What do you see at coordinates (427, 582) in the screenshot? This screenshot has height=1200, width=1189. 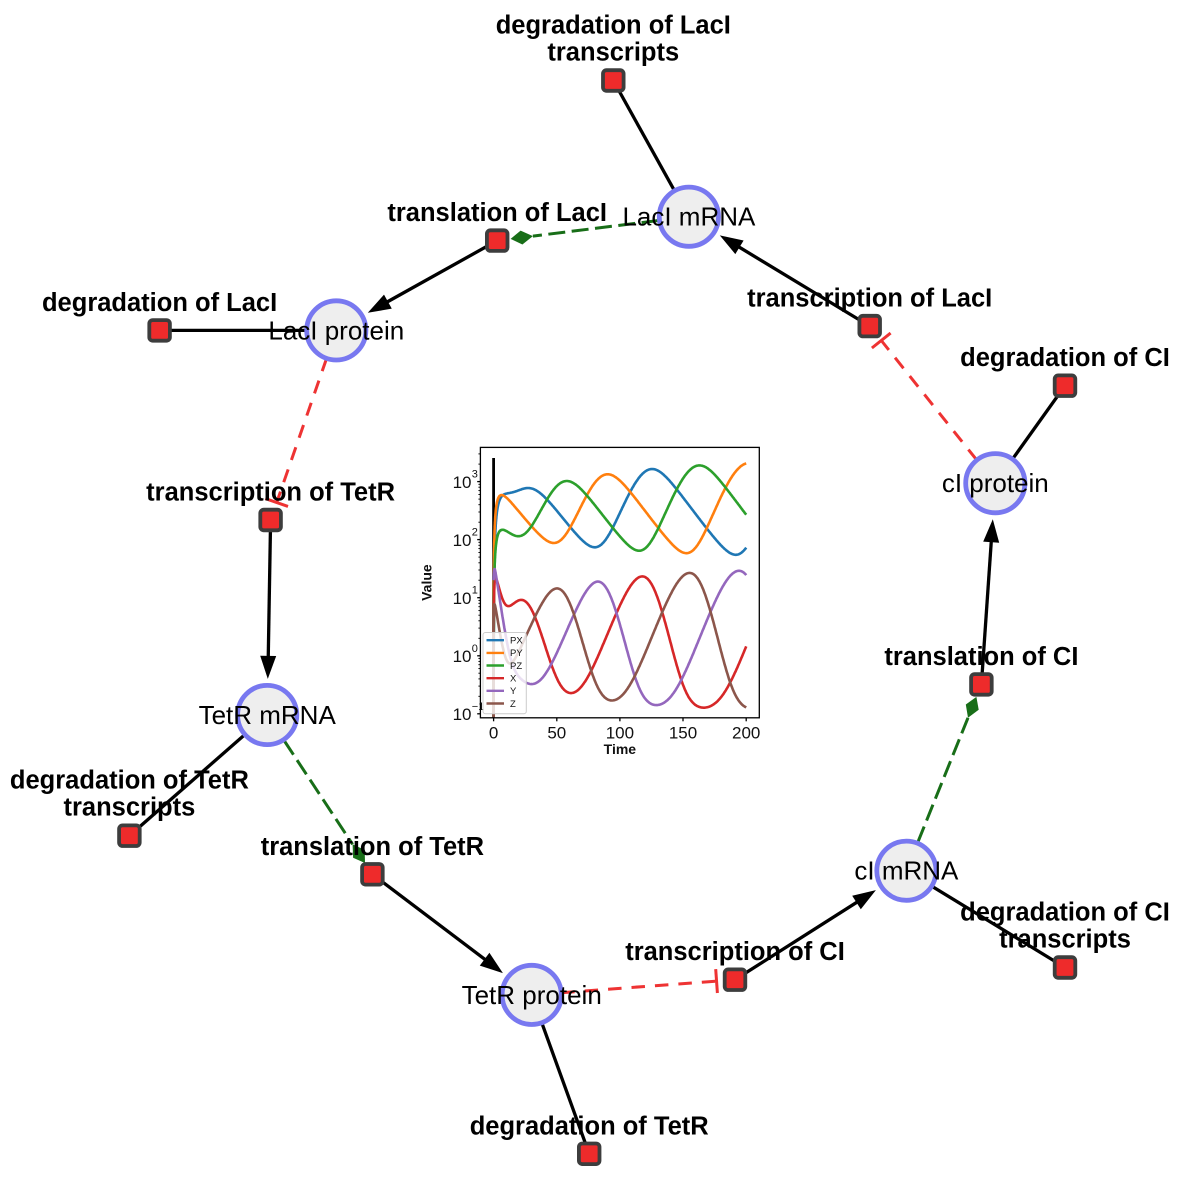 I see `svg-text: Value` at bounding box center [427, 582].